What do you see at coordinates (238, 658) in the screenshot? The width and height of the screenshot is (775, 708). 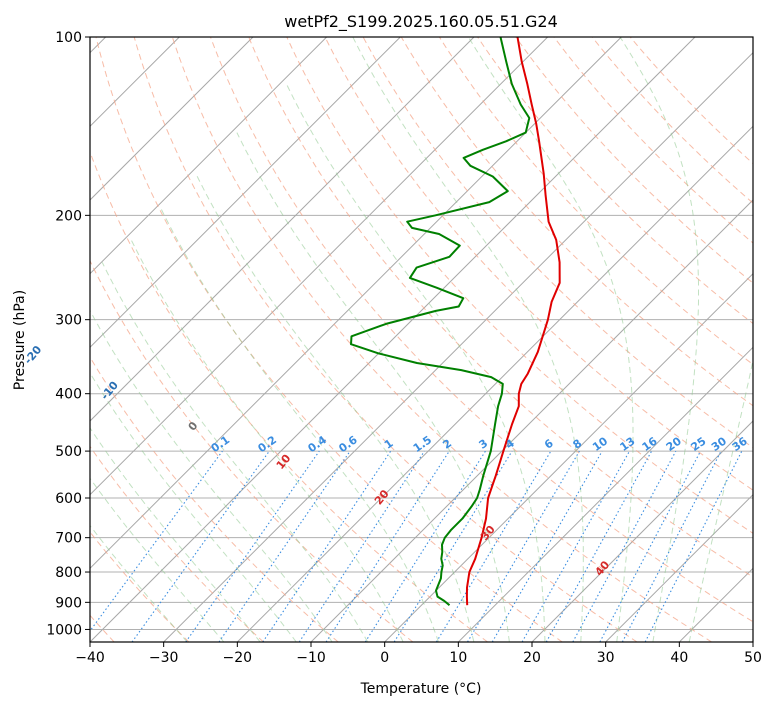 I see `x-tick-label: −20` at bounding box center [238, 658].